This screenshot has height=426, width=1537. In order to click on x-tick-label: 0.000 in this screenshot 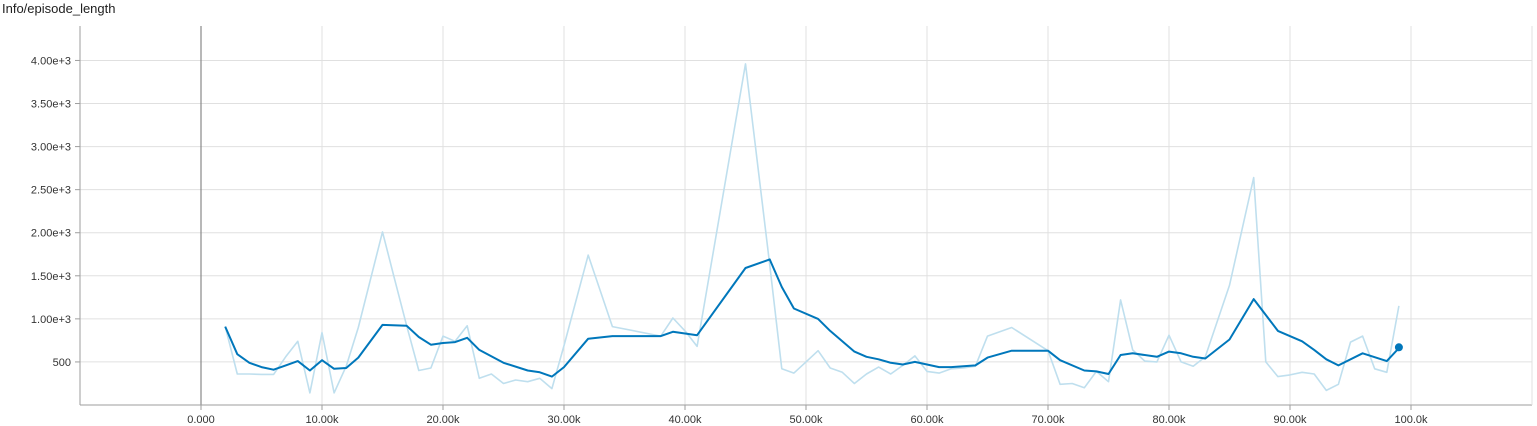, I will do `click(201, 420)`.